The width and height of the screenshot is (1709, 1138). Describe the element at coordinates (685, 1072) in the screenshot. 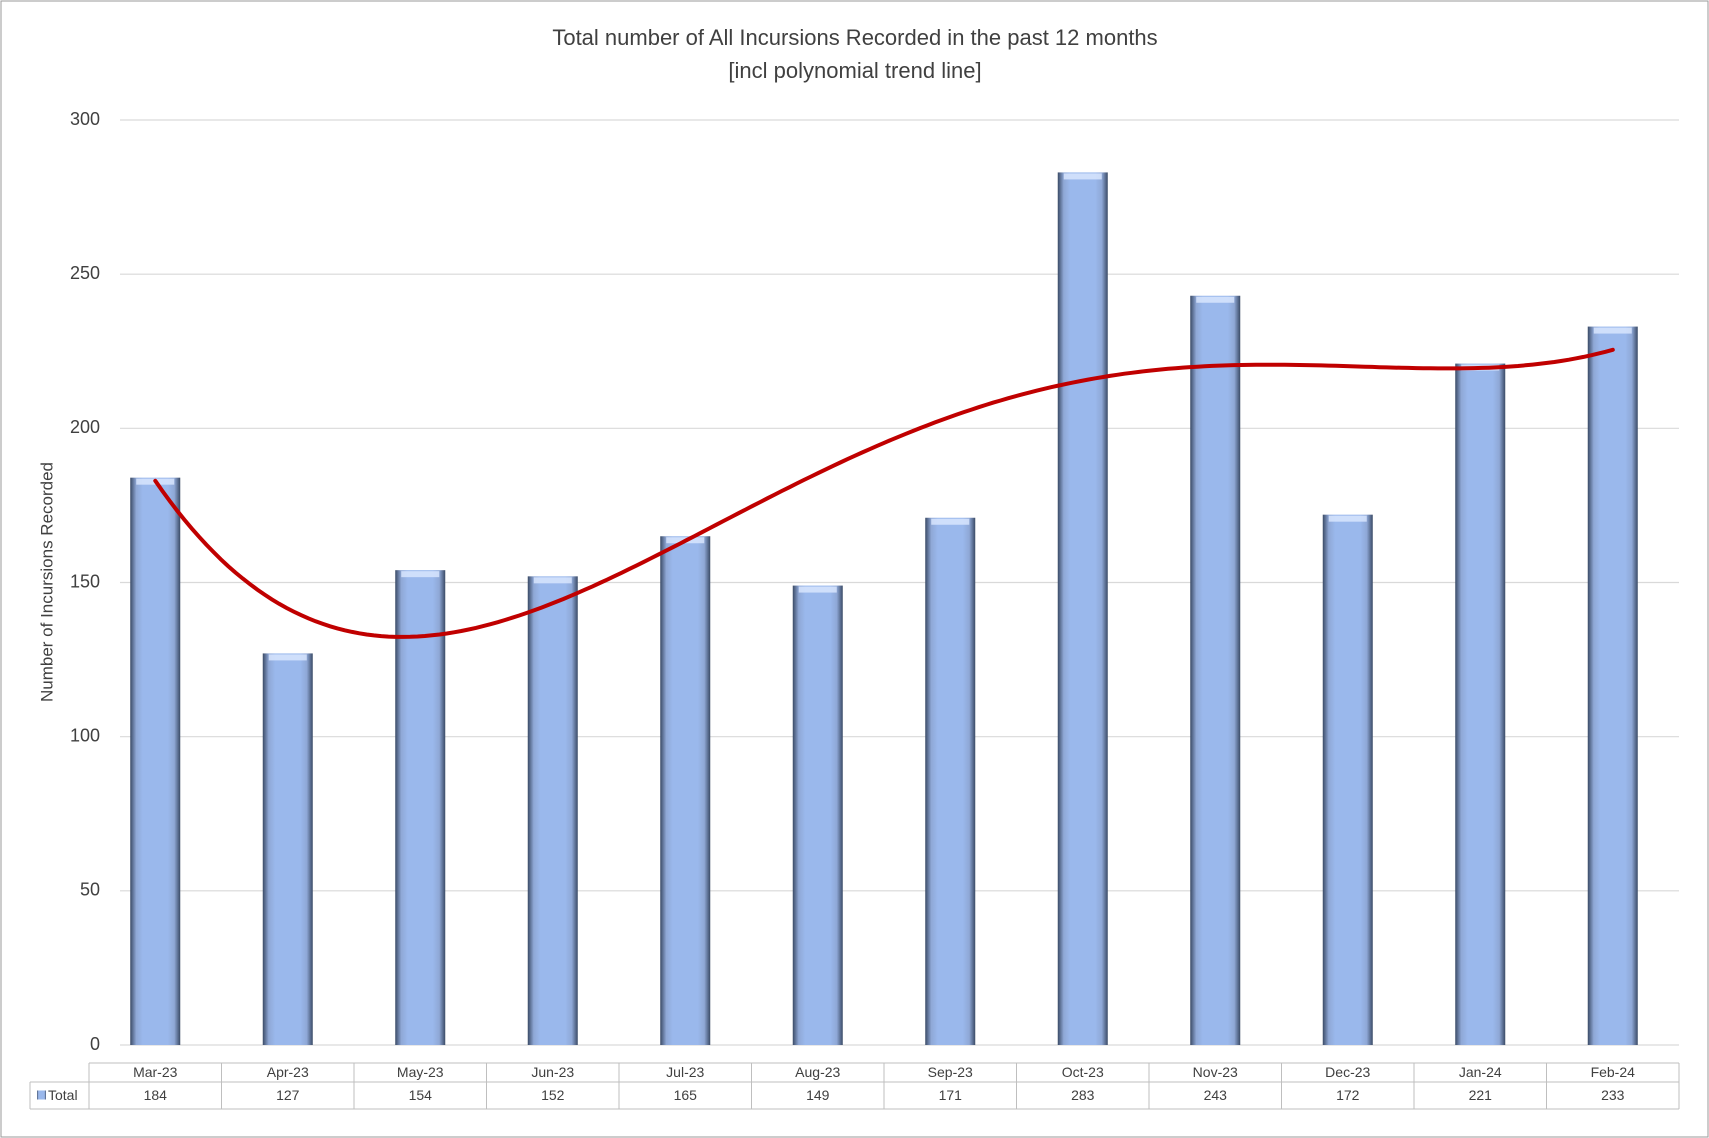

I see `x-tick-label: Jul-23` at that location.